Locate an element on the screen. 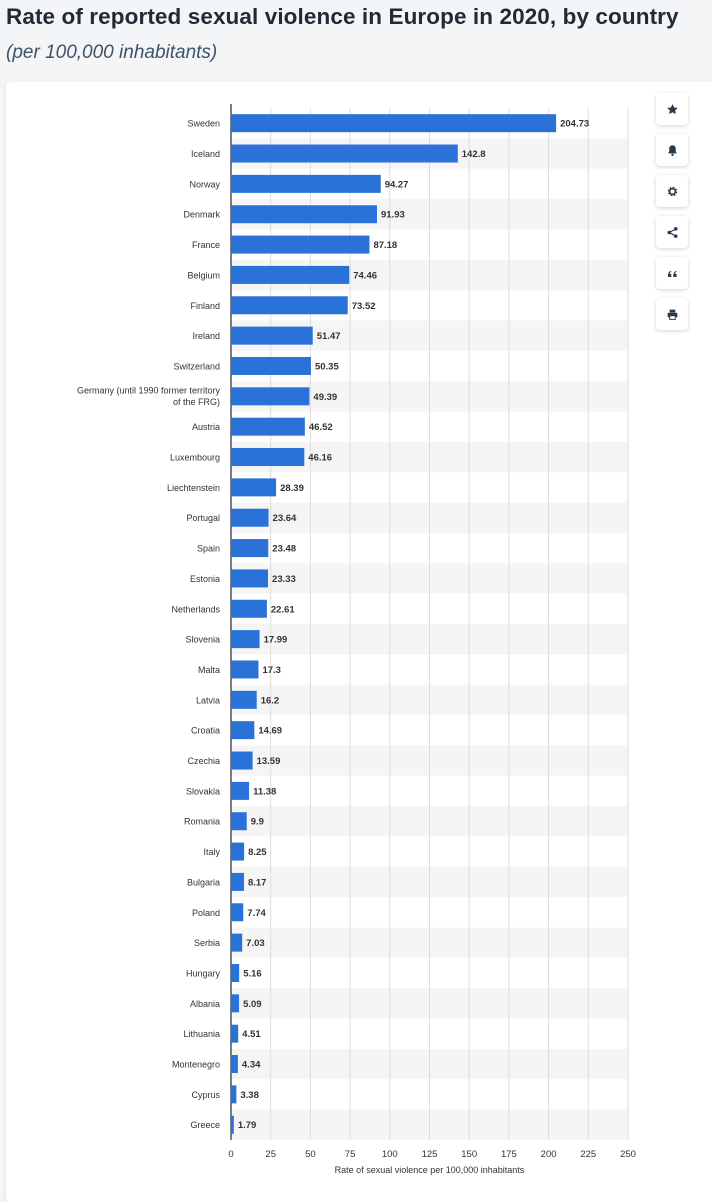 The height and width of the screenshot is (1202, 712). x-tick-label: 125 is located at coordinates (430, 1154).